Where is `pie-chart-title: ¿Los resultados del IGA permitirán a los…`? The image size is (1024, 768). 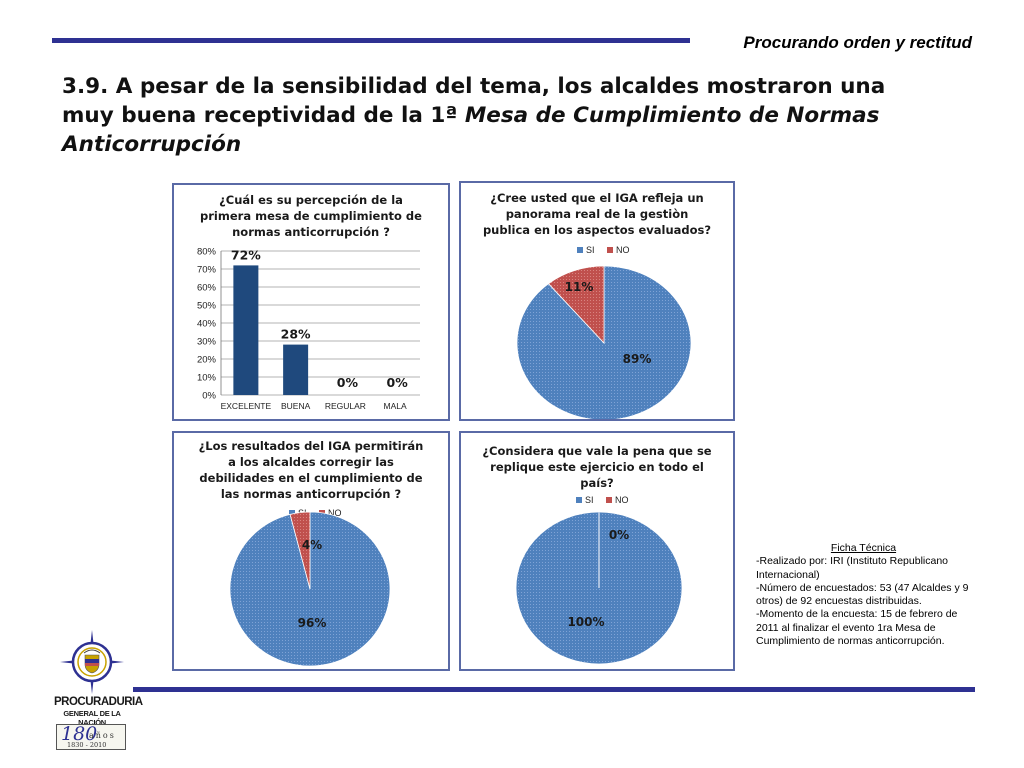 pie-chart-title: ¿Los resultados del IGA permitirán a los… is located at coordinates (311, 470).